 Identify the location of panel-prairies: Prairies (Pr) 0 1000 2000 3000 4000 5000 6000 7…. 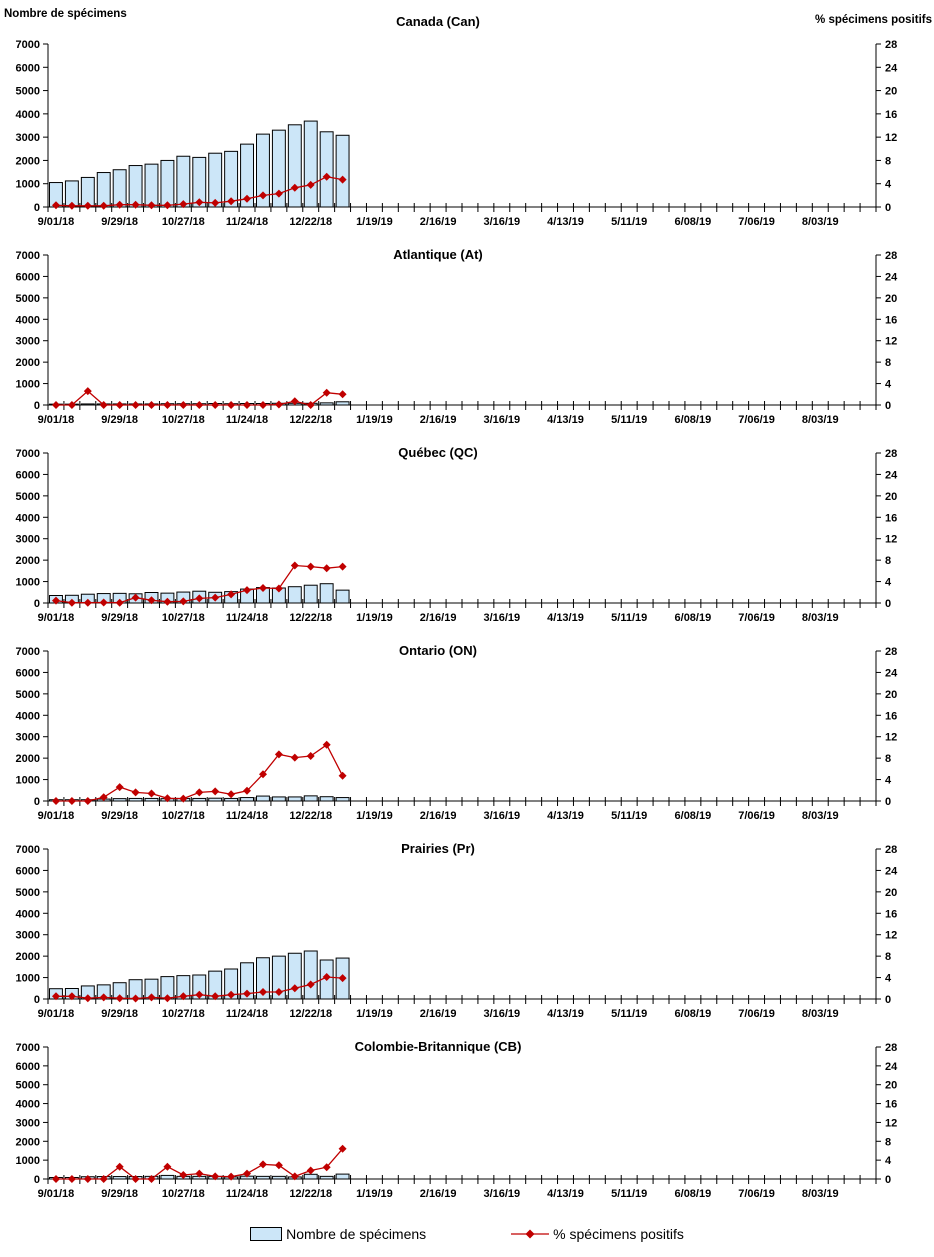
(467, 935).